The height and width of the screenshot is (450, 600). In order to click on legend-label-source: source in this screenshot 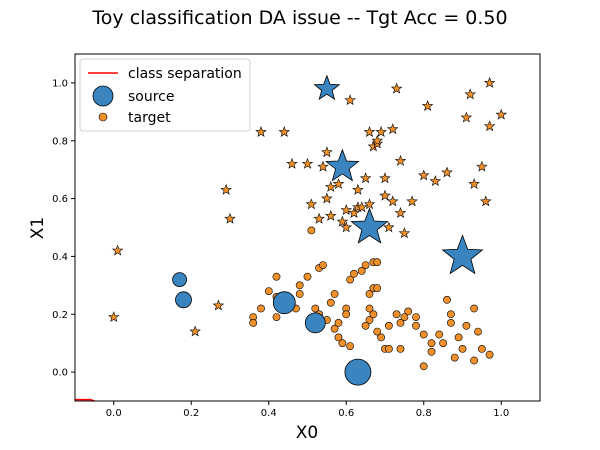, I will do `click(151, 97)`.